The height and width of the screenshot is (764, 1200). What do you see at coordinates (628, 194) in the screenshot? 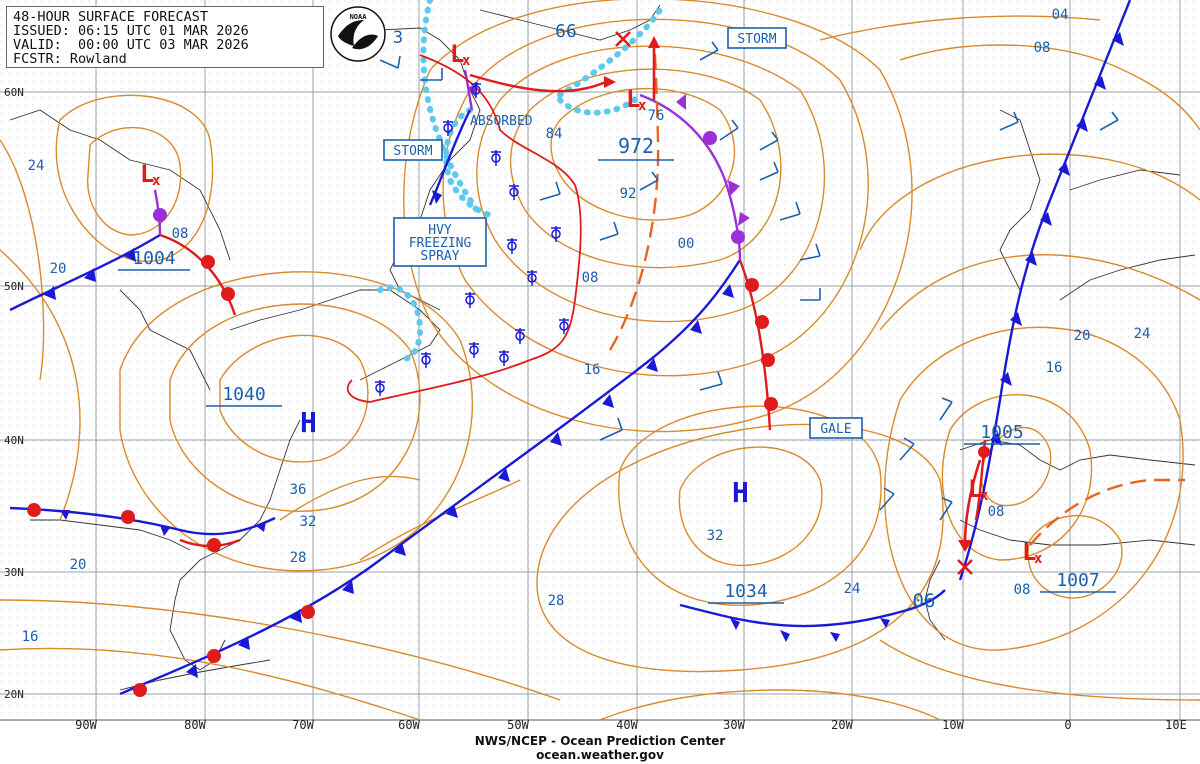
I see `isobar-label: 92` at bounding box center [628, 194].